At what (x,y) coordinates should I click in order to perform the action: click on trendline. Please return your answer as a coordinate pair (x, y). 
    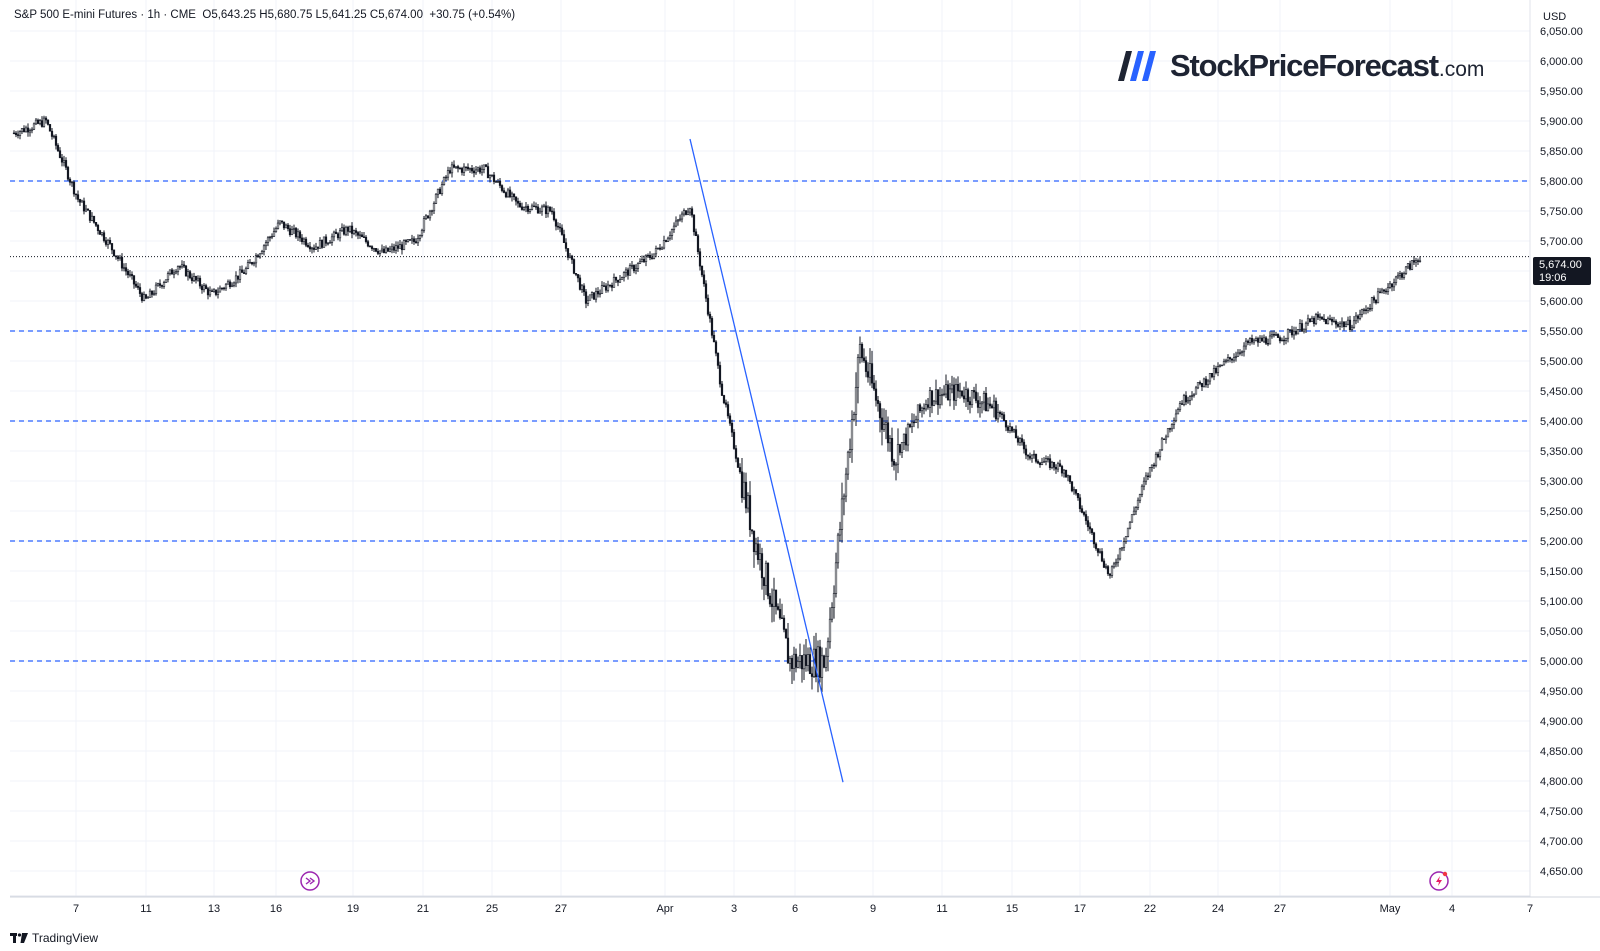
    Looking at the image, I should click on (766, 460).